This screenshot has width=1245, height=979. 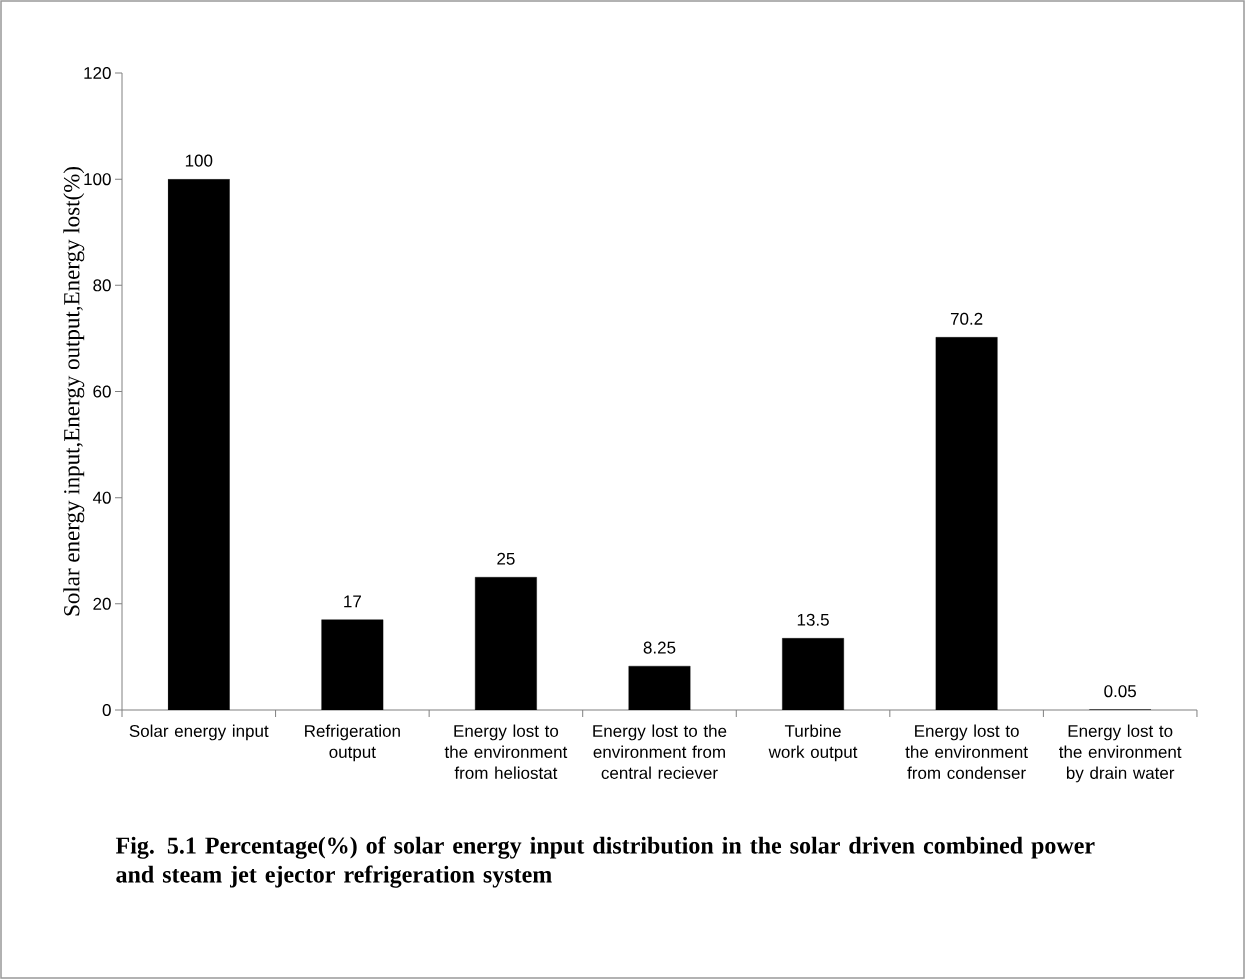 I want to click on y-tick-label: 60, so click(x=102, y=391).